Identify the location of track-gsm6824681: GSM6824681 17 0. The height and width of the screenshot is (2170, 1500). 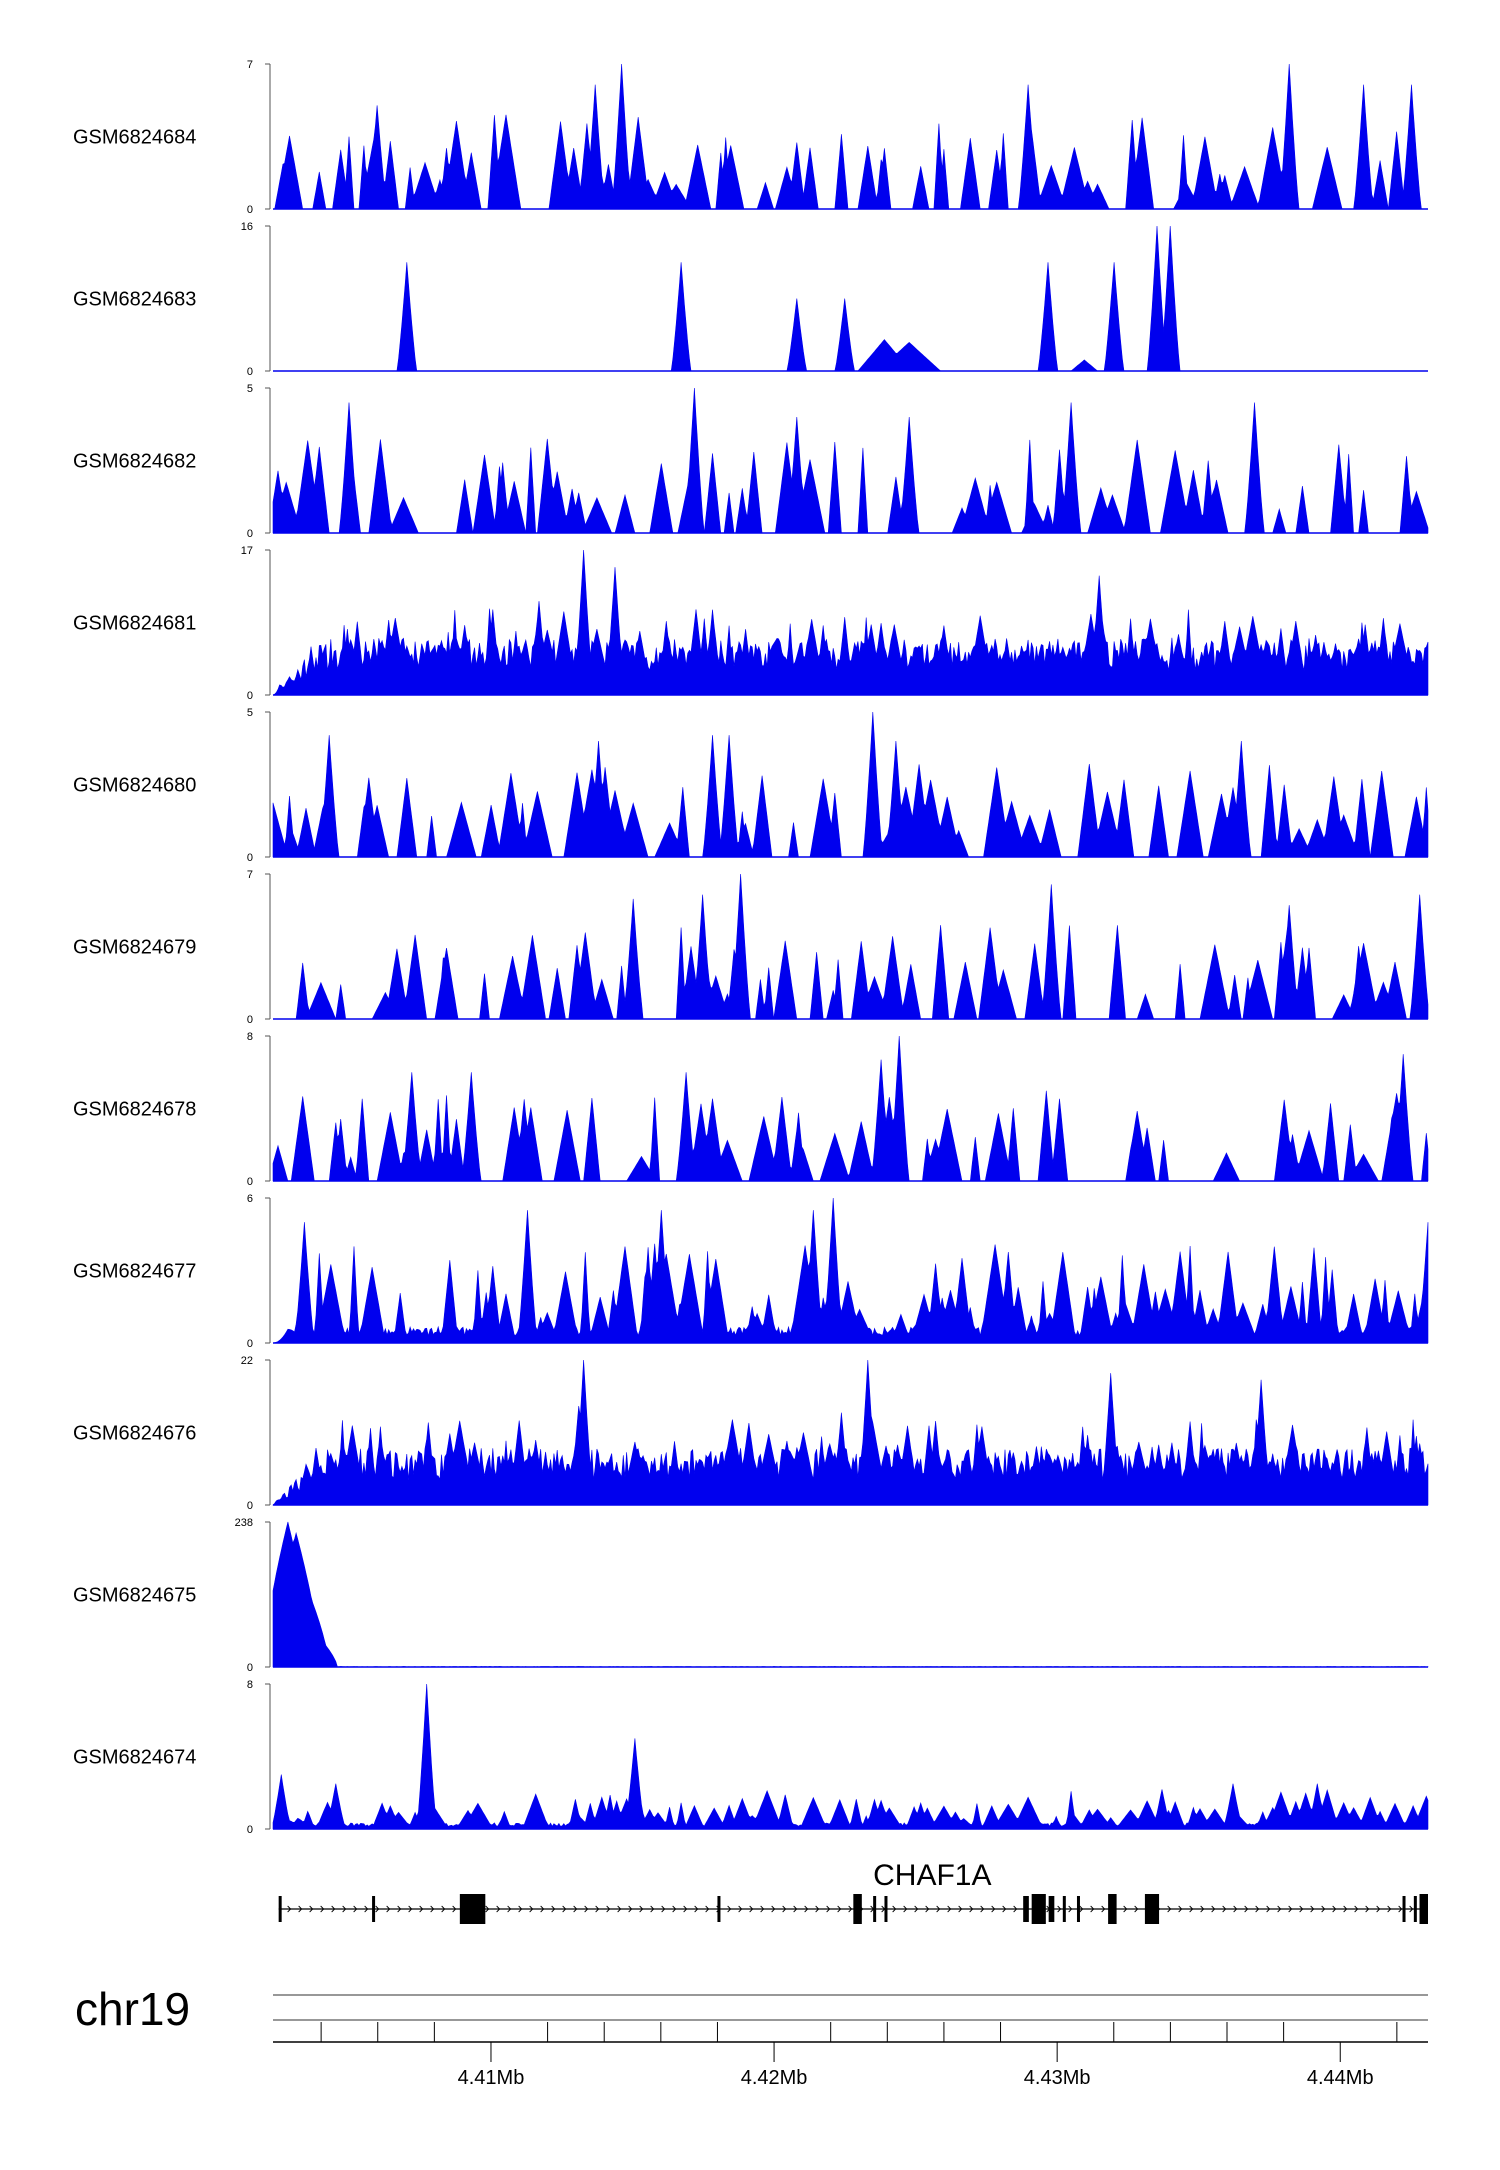
(751, 623).